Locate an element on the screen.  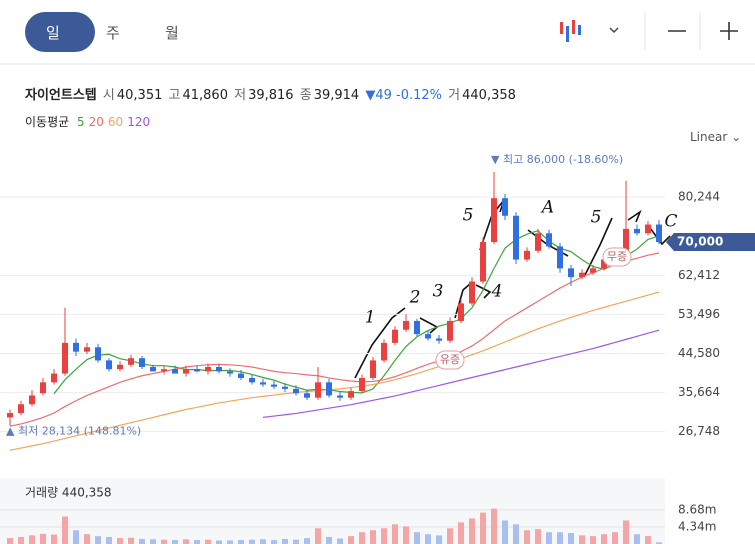
y-tick-label: 44,580 is located at coordinates (699, 353).